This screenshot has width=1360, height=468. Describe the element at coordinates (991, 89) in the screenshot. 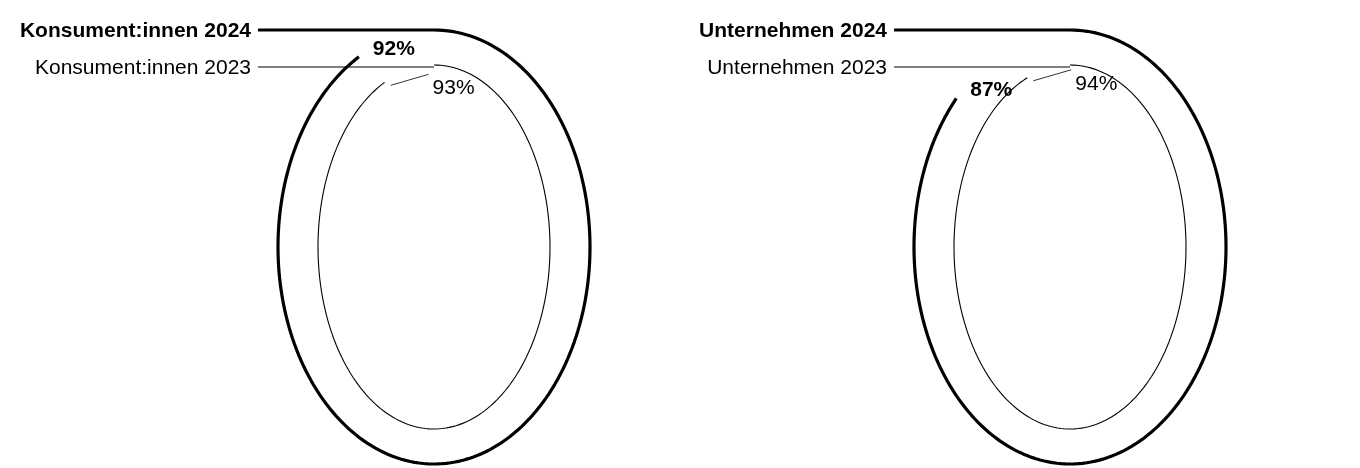

I see `data-label: 87%` at that location.